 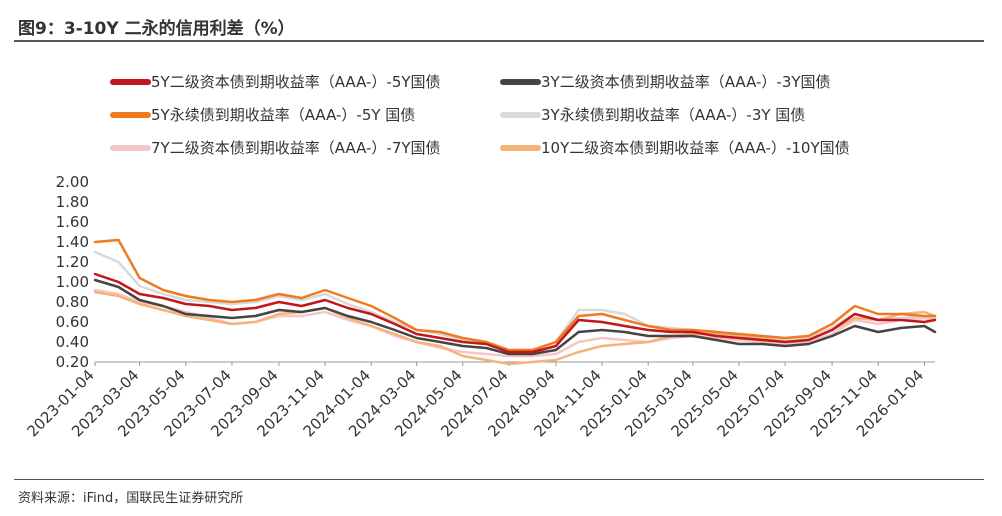 I want to click on bottom-rule, so click(x=499, y=479).